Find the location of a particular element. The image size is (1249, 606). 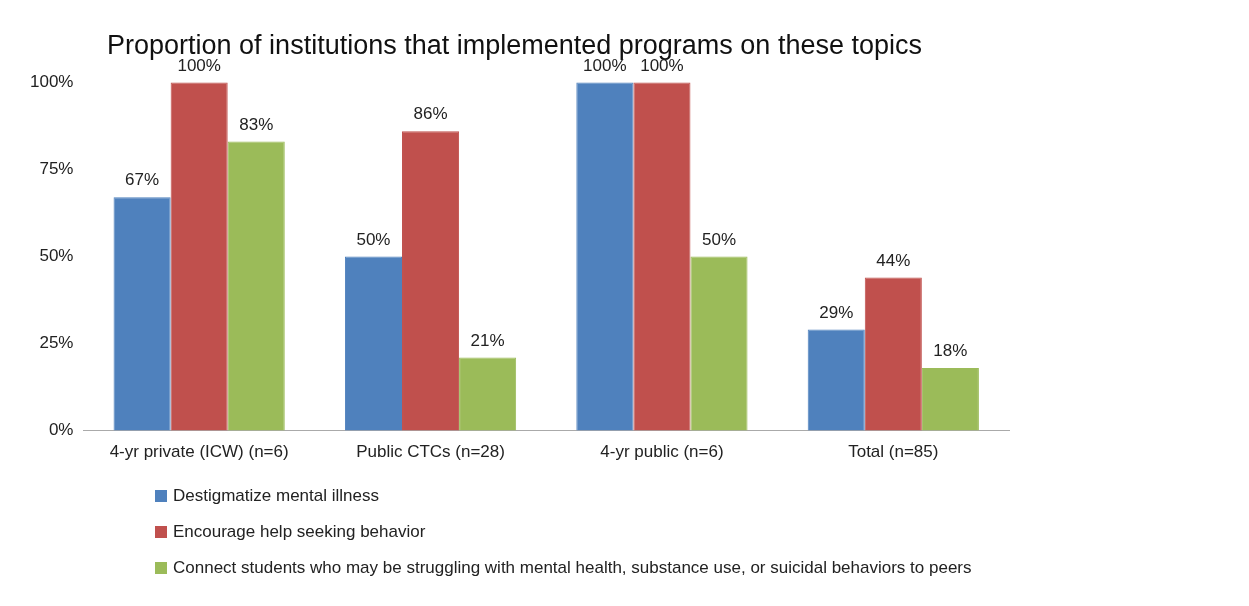

legend-label: Connect students who may be struggling with mental health, substance use, or suicidal behaviors to peers is located at coordinates (572, 568).